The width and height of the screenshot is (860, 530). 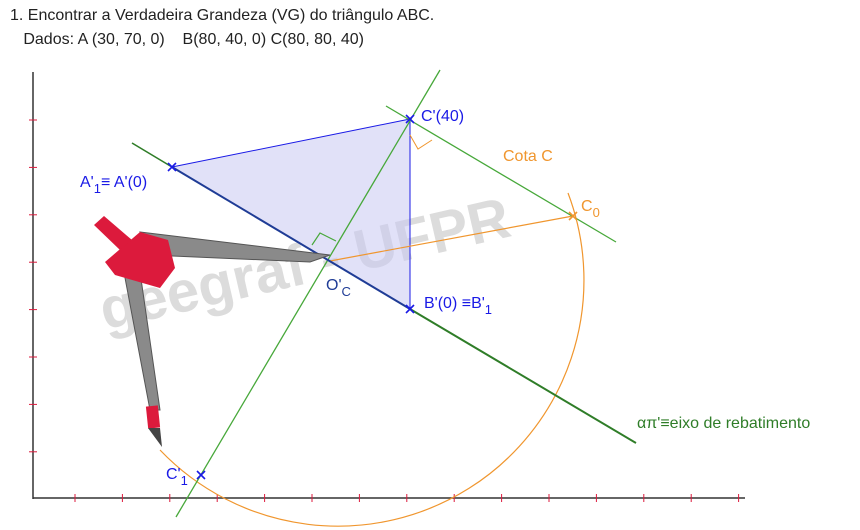 I want to click on label-b-prime: B'(0) ≡B'1, so click(x=458, y=306).